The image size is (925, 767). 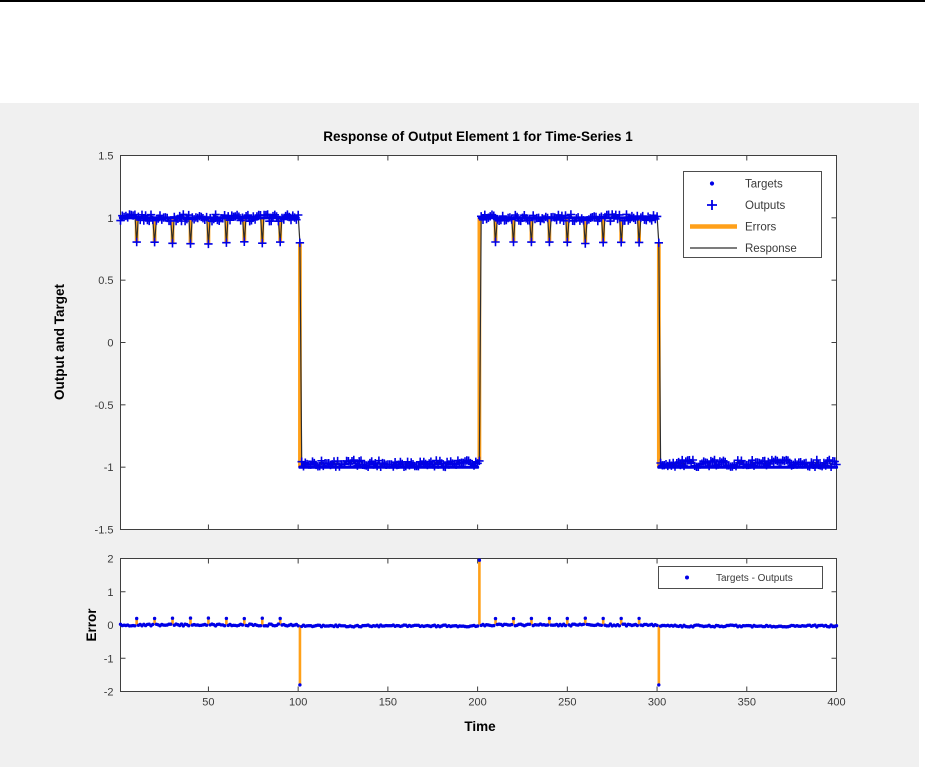 What do you see at coordinates (480, 726) in the screenshot?
I see `plot2-xlabel: Time` at bounding box center [480, 726].